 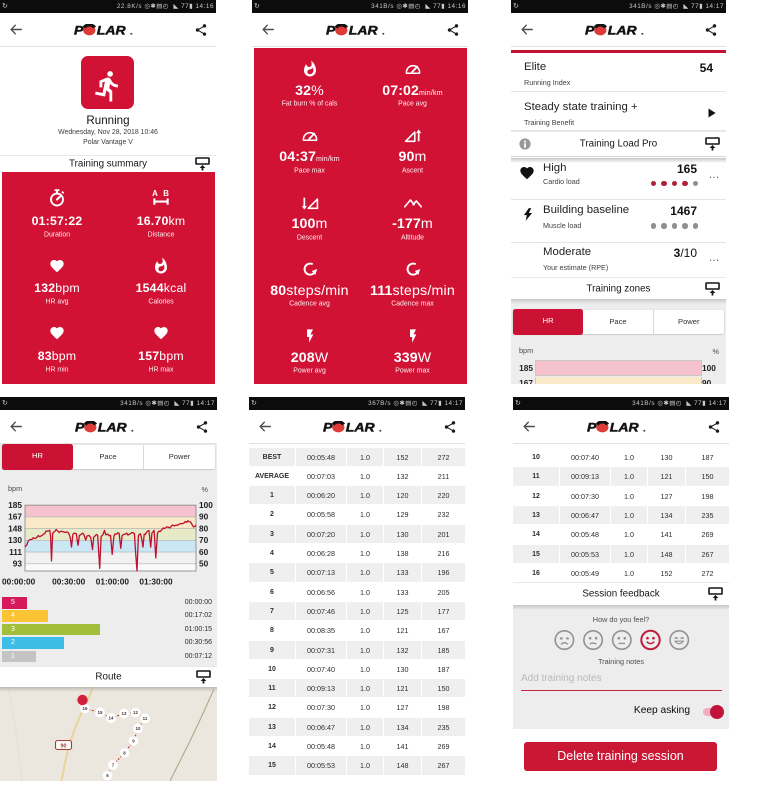 What do you see at coordinates (15, 552) in the screenshot?
I see `svg-text: 111` at bounding box center [15, 552].